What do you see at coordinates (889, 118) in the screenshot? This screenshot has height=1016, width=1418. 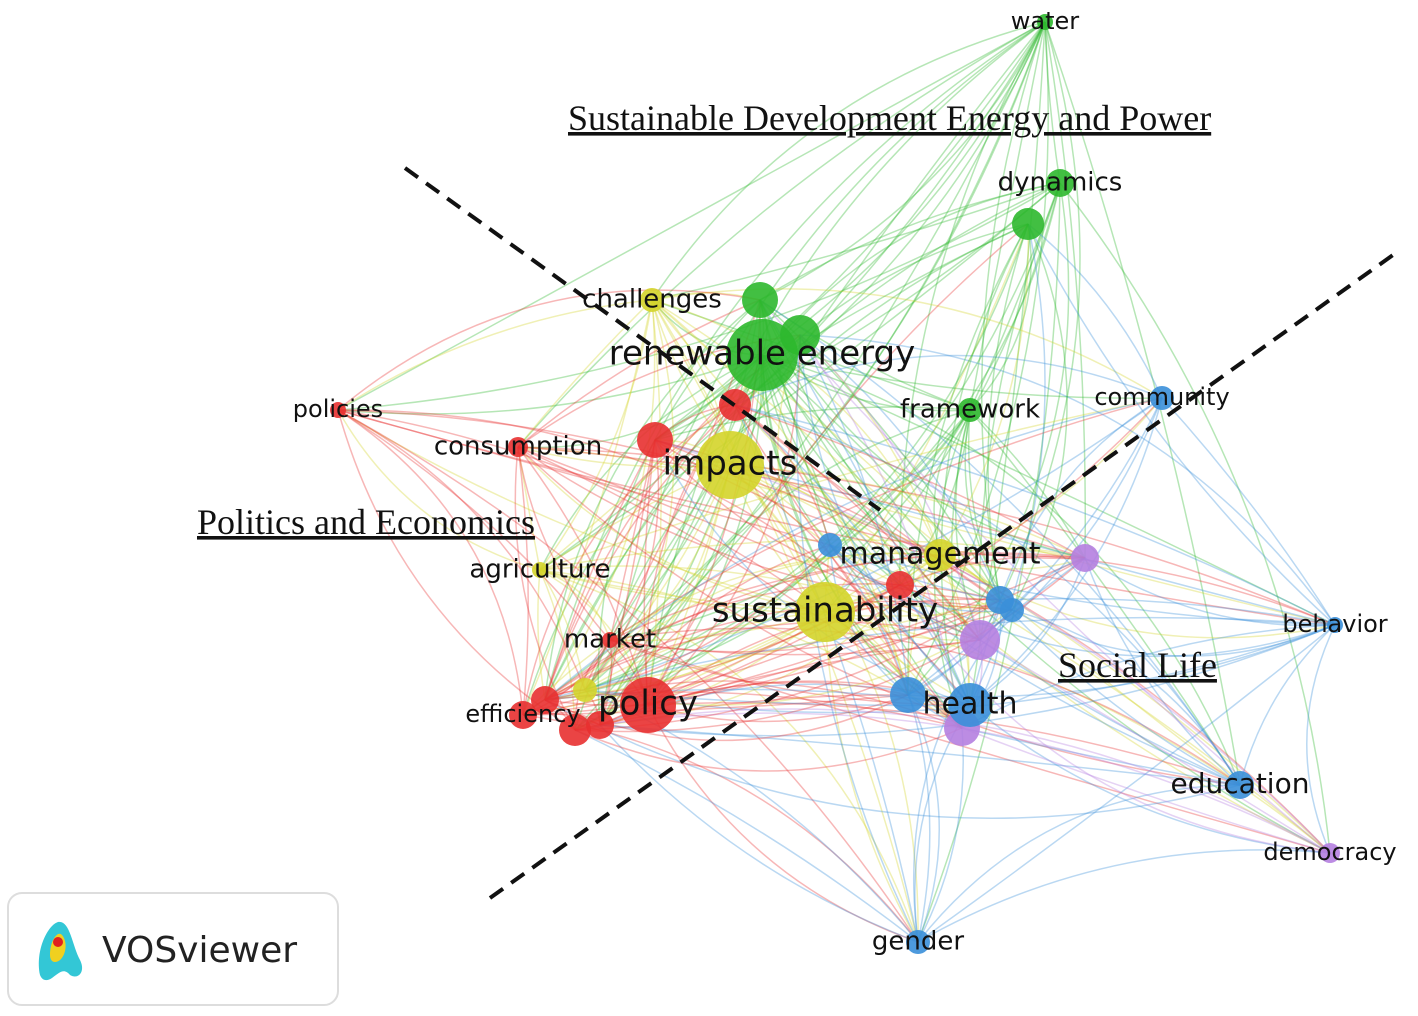 I see `cluster-heading: Sustainable Development Energy and Power` at bounding box center [889, 118].